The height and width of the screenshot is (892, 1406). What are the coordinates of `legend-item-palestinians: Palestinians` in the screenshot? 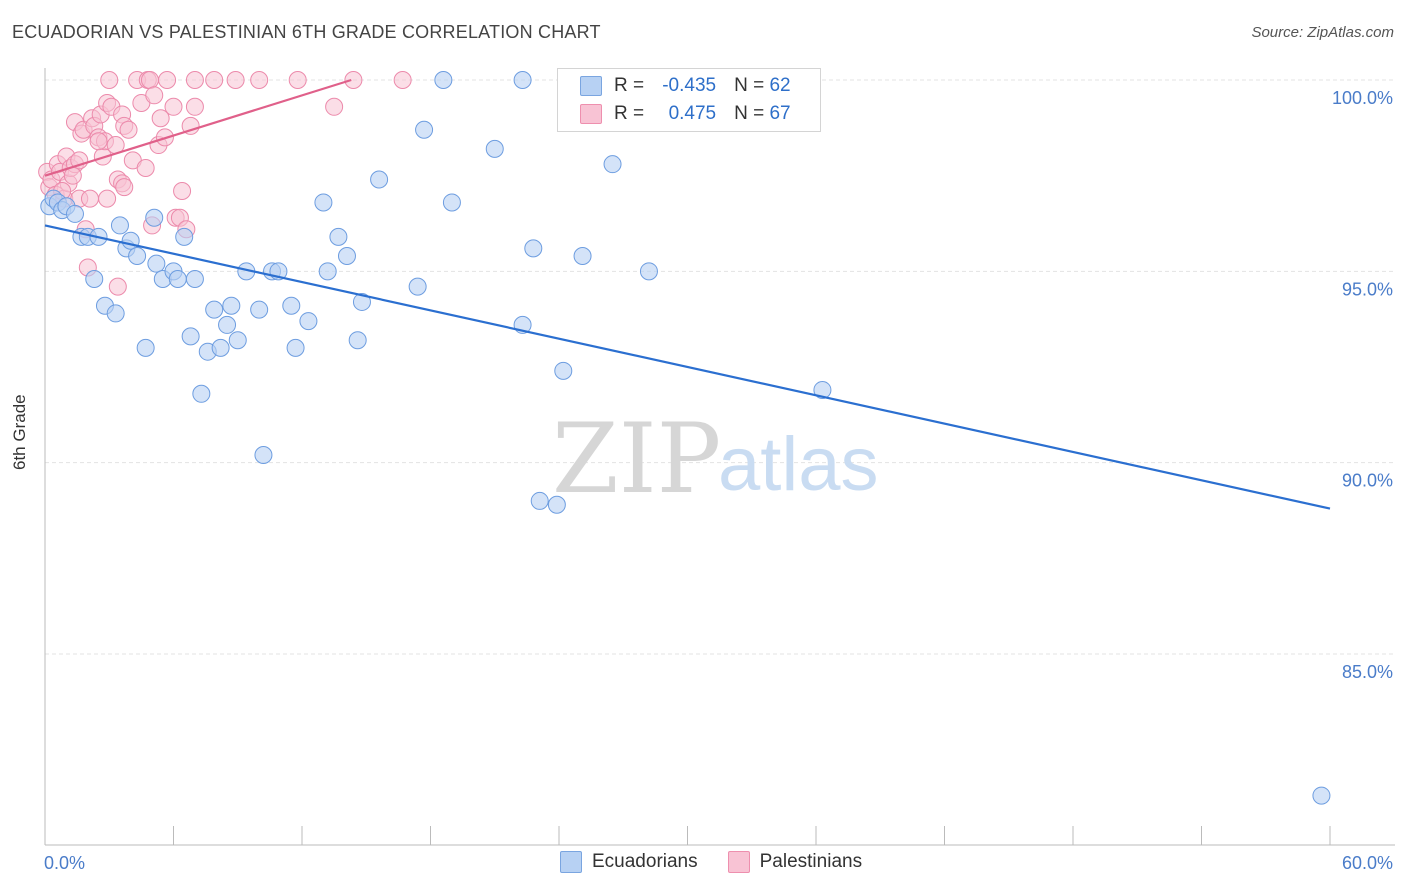 It's located at (795, 862).